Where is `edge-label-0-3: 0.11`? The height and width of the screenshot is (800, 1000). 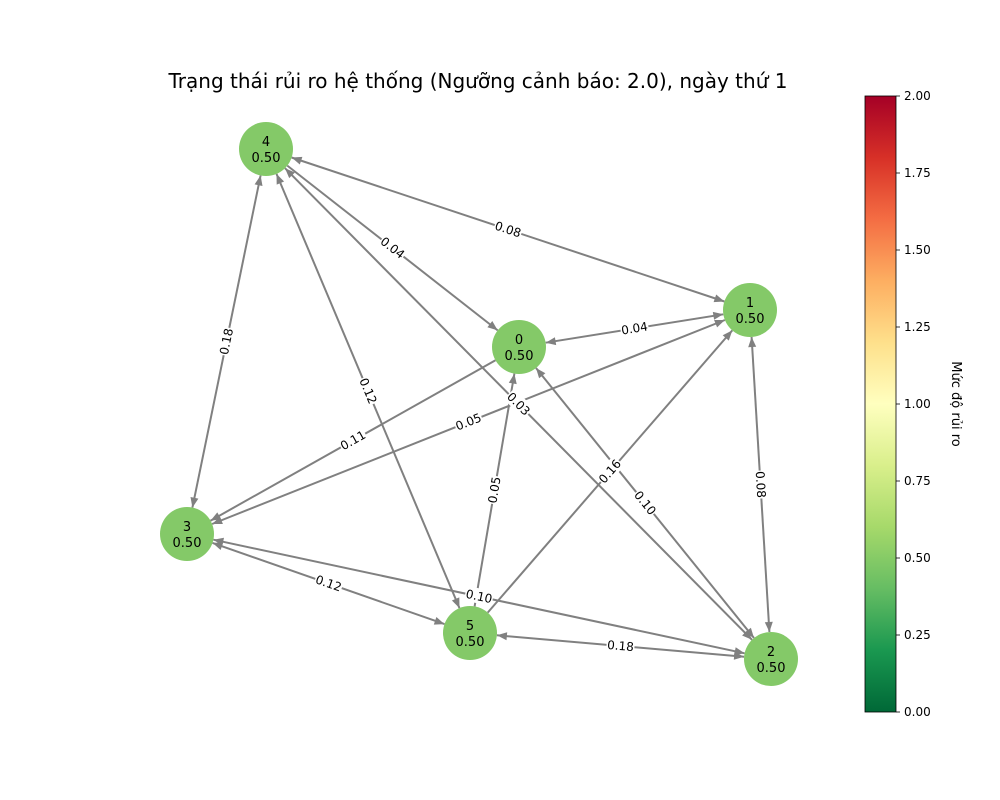
edge-label-0-3: 0.11 is located at coordinates (352, 440).